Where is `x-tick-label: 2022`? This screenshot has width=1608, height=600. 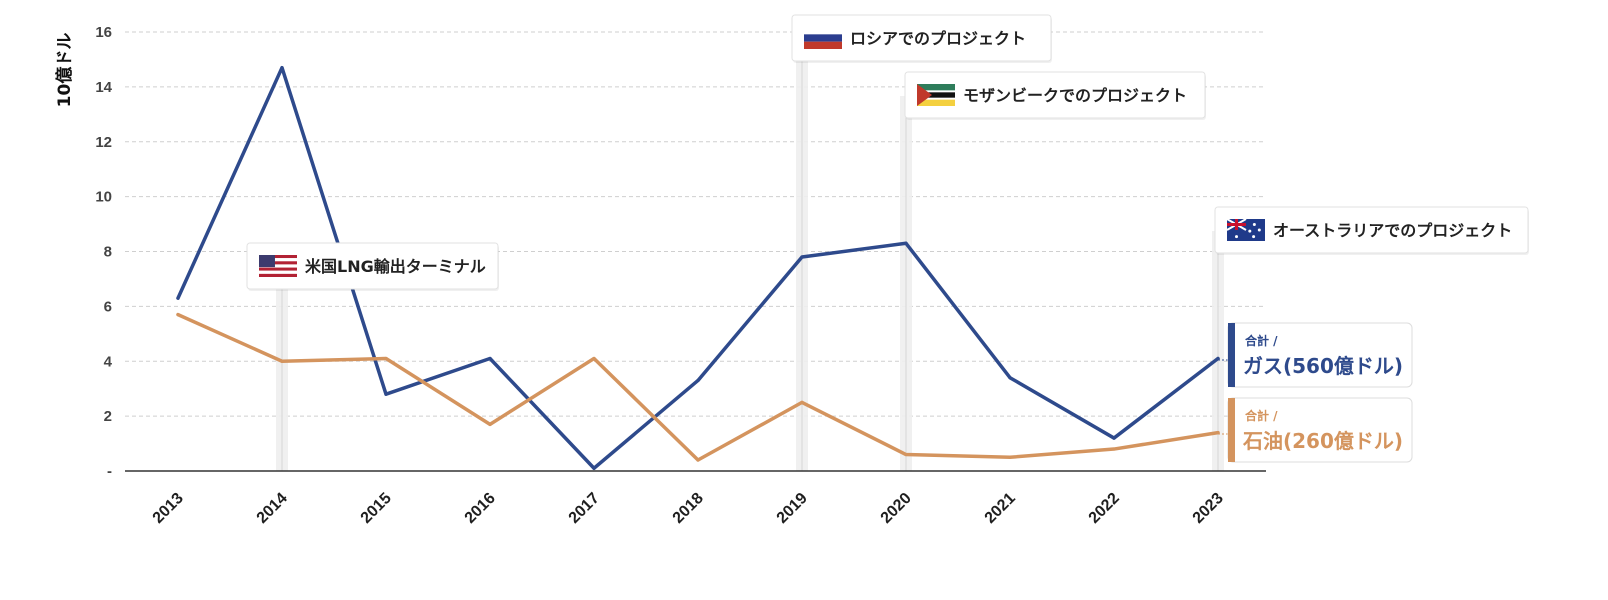
x-tick-label: 2022 is located at coordinates (1104, 508).